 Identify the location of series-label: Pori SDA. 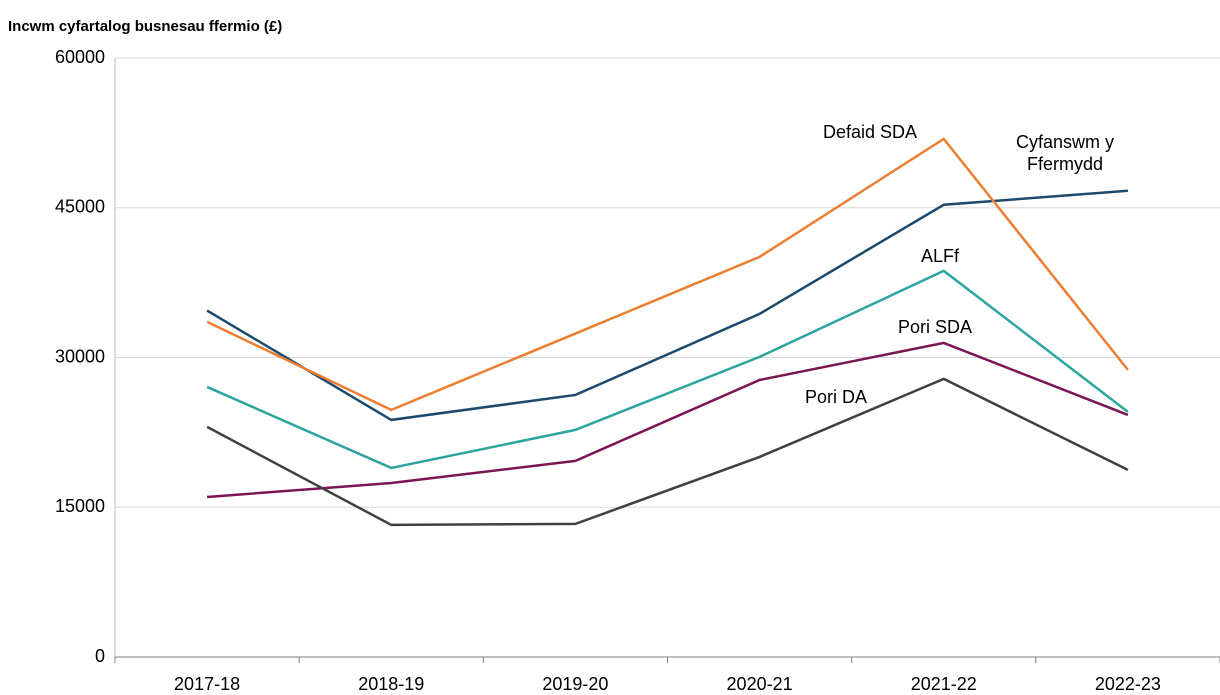
(935, 327).